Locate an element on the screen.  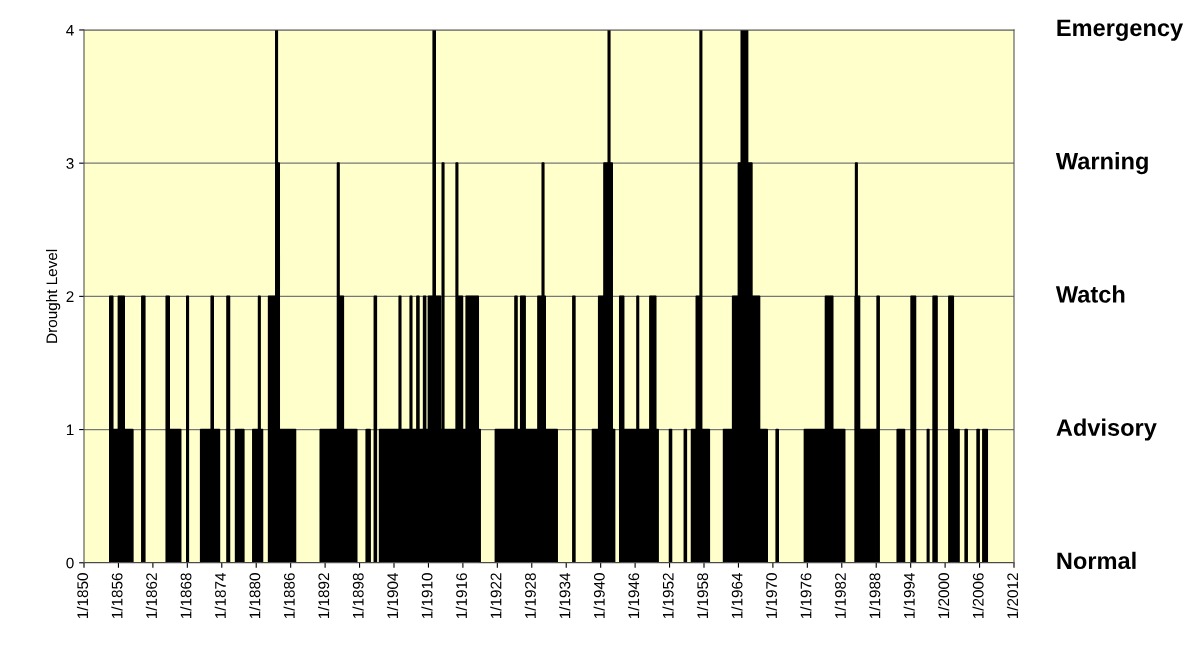
x-tick-label: 1/1988 is located at coordinates (875, 596).